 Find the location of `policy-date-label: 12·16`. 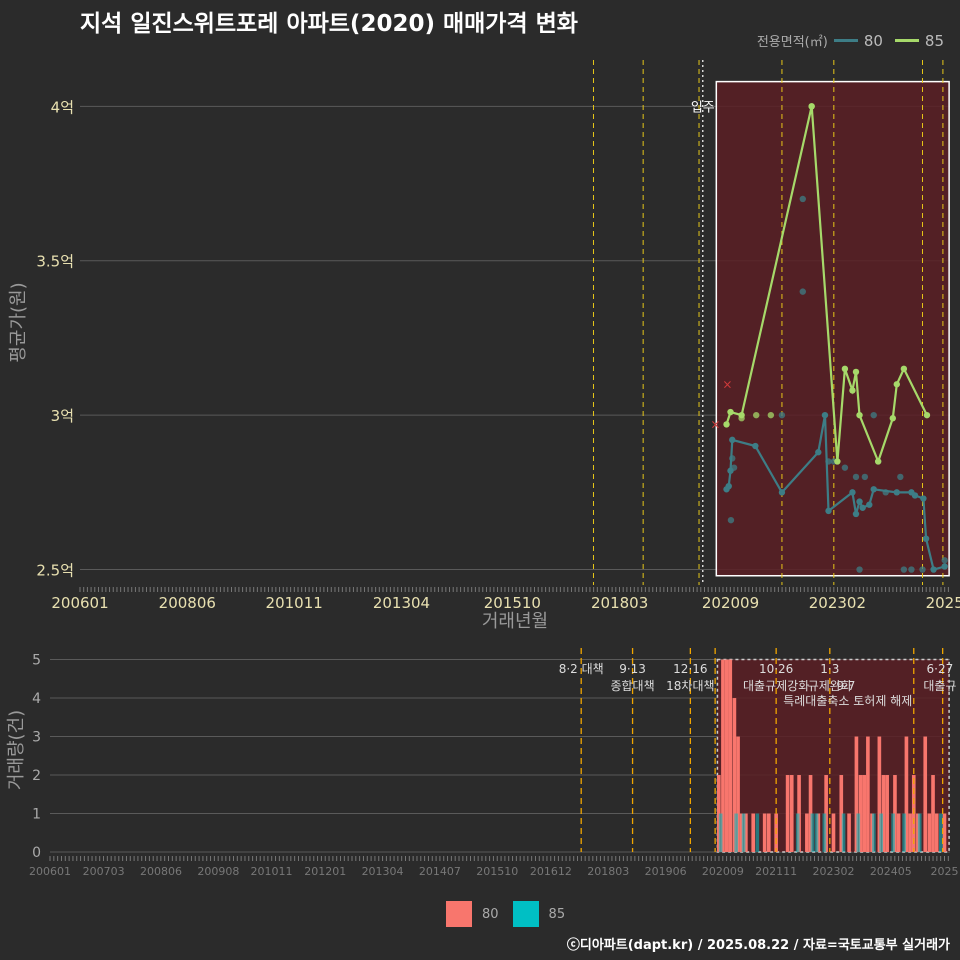

policy-date-label: 12·16 is located at coordinates (690, 669).